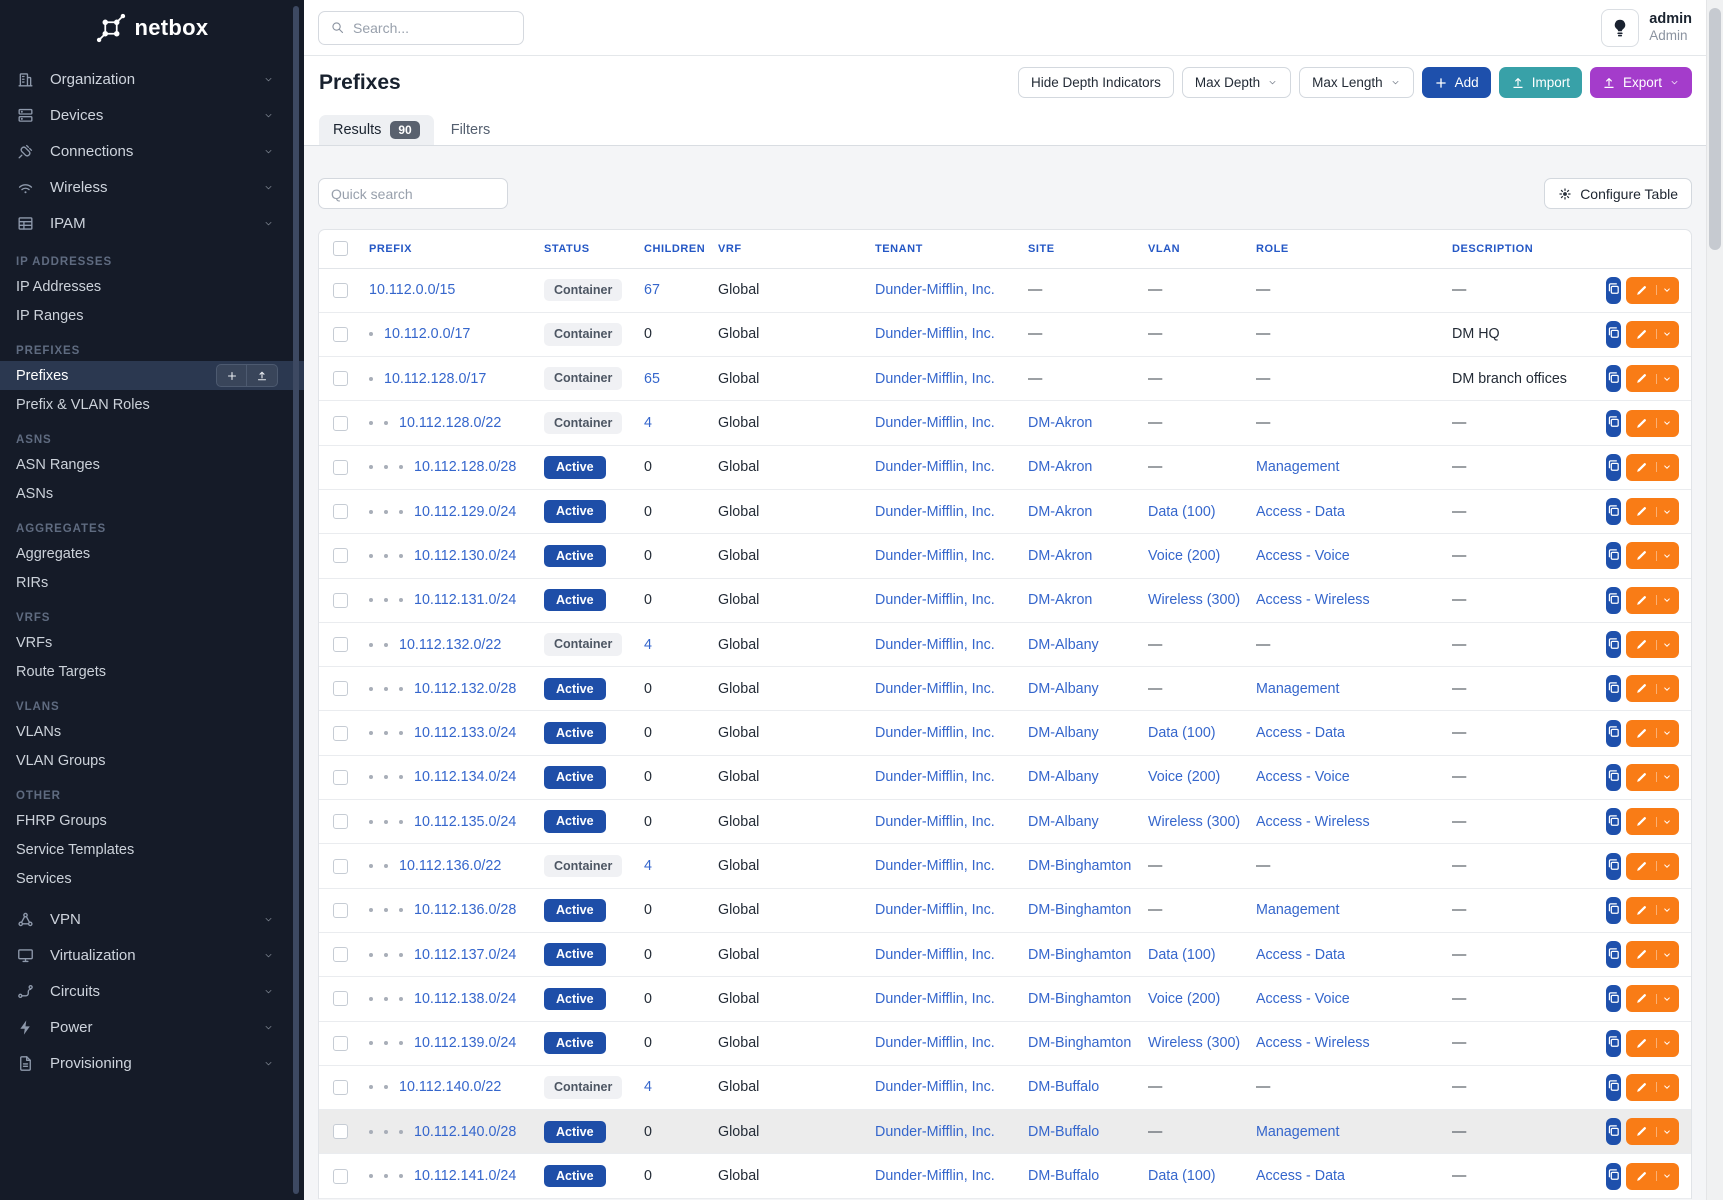 The image size is (1723, 1200). What do you see at coordinates (152, 1027) in the screenshot?
I see `sidebar-menu-power: Power` at bounding box center [152, 1027].